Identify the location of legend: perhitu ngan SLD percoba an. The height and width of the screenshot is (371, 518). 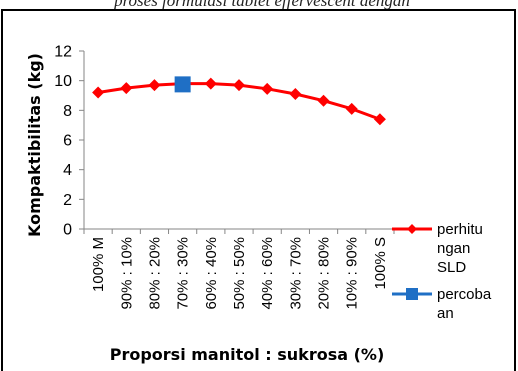
(442, 271).